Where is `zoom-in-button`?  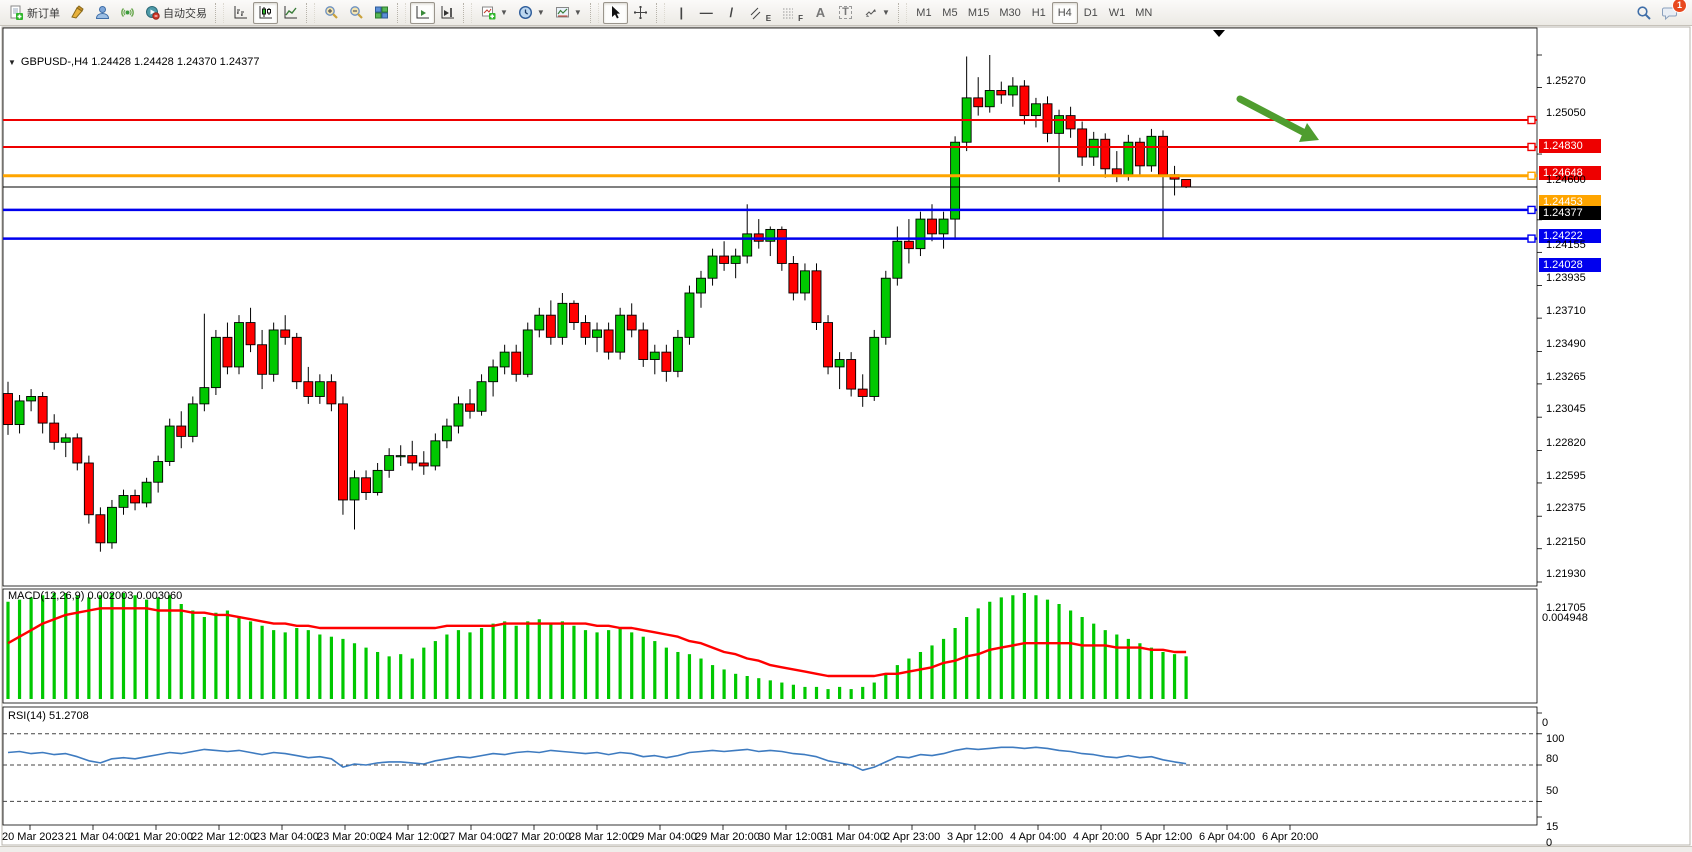 zoom-in-button is located at coordinates (331, 13).